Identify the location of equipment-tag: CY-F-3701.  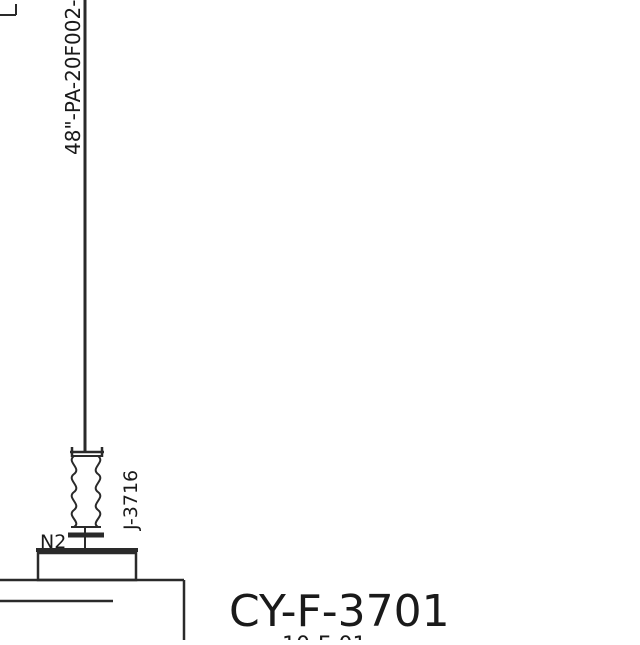
(339, 611).